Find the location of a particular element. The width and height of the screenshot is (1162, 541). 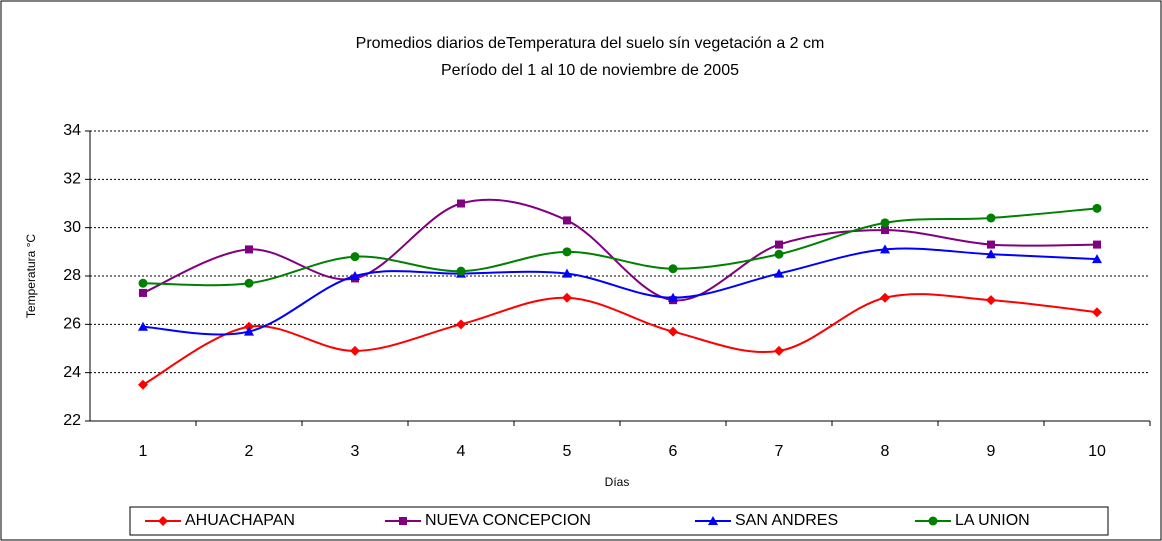

x-tick-label: 9 is located at coordinates (991, 451).